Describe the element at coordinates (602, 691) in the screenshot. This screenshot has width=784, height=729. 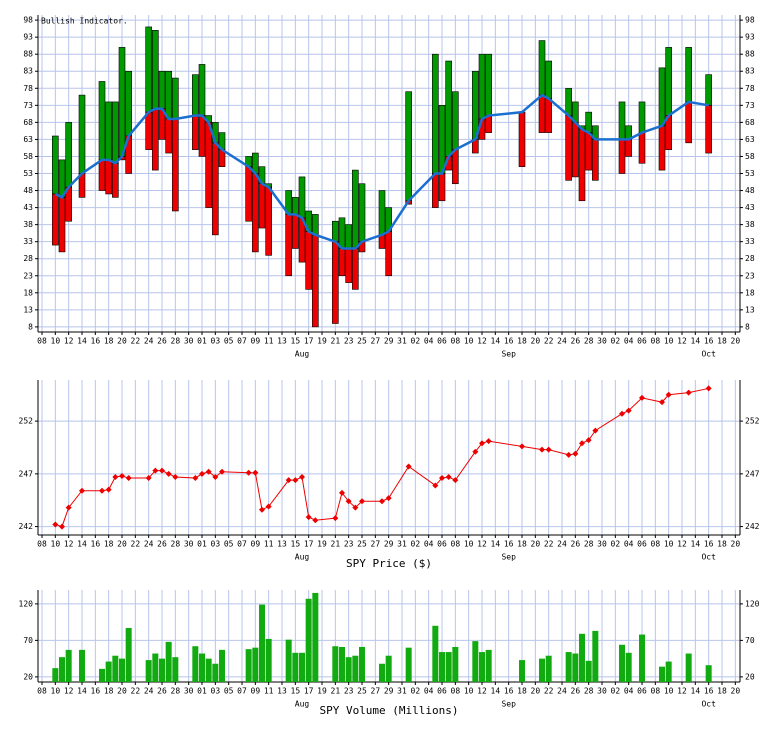
I see `x-tick-label: 30` at that location.